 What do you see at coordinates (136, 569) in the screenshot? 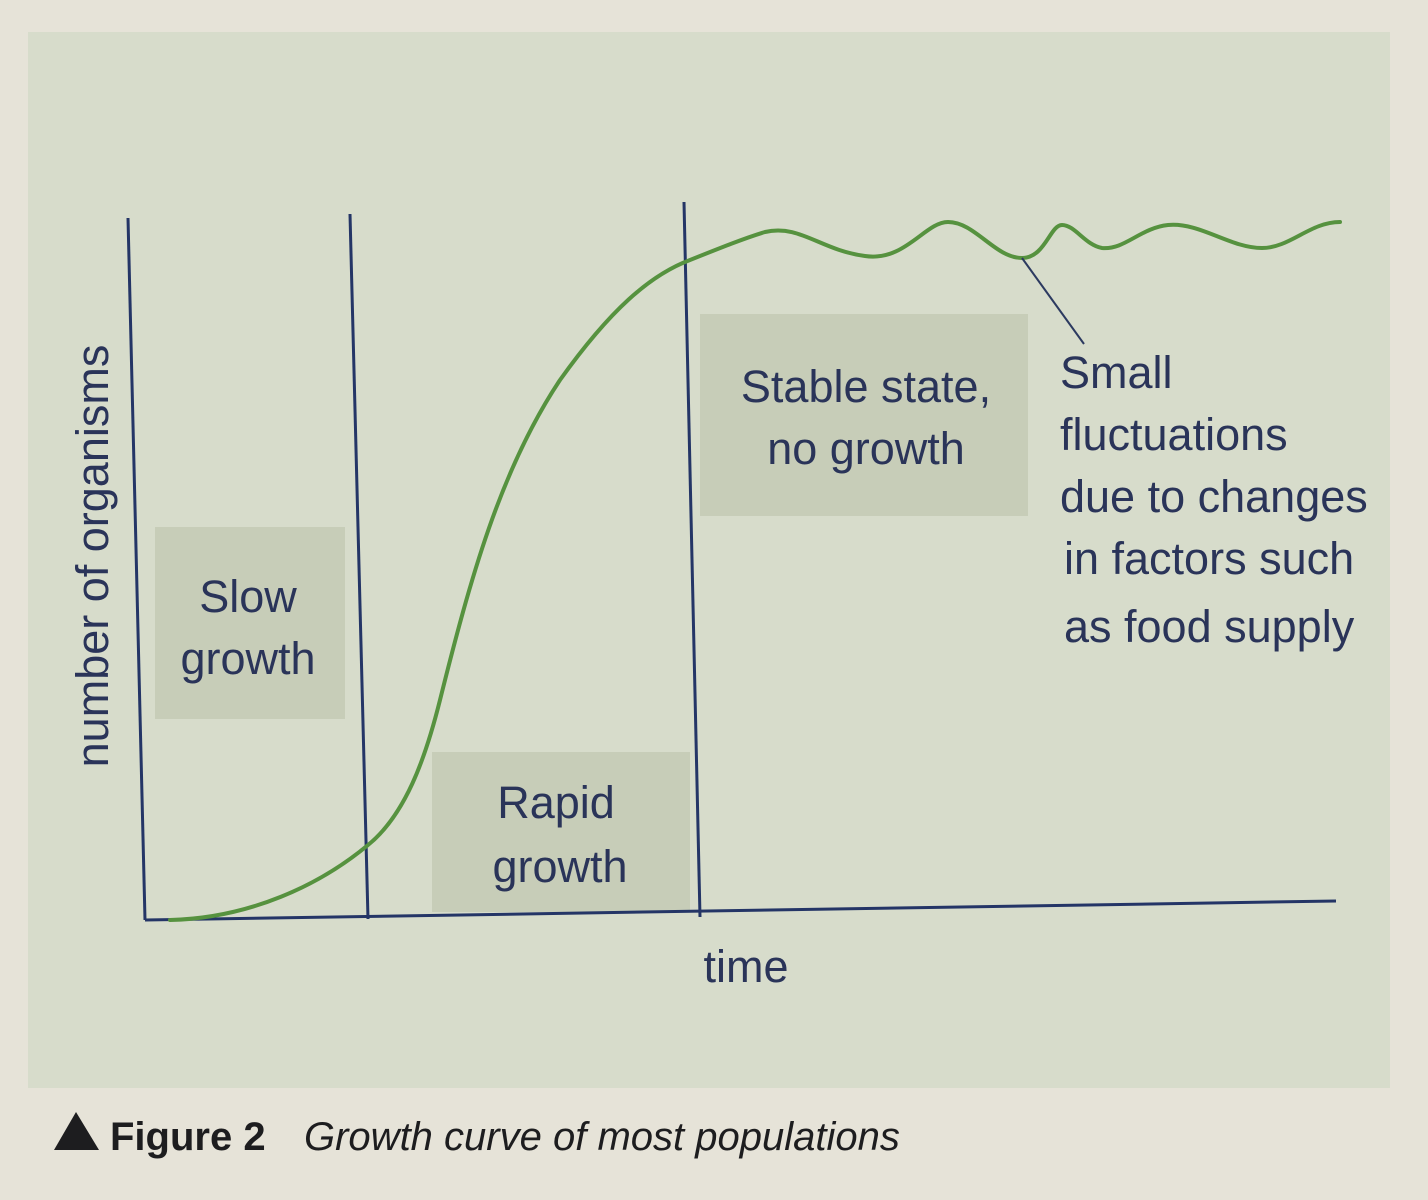
I see `y-axis` at bounding box center [136, 569].